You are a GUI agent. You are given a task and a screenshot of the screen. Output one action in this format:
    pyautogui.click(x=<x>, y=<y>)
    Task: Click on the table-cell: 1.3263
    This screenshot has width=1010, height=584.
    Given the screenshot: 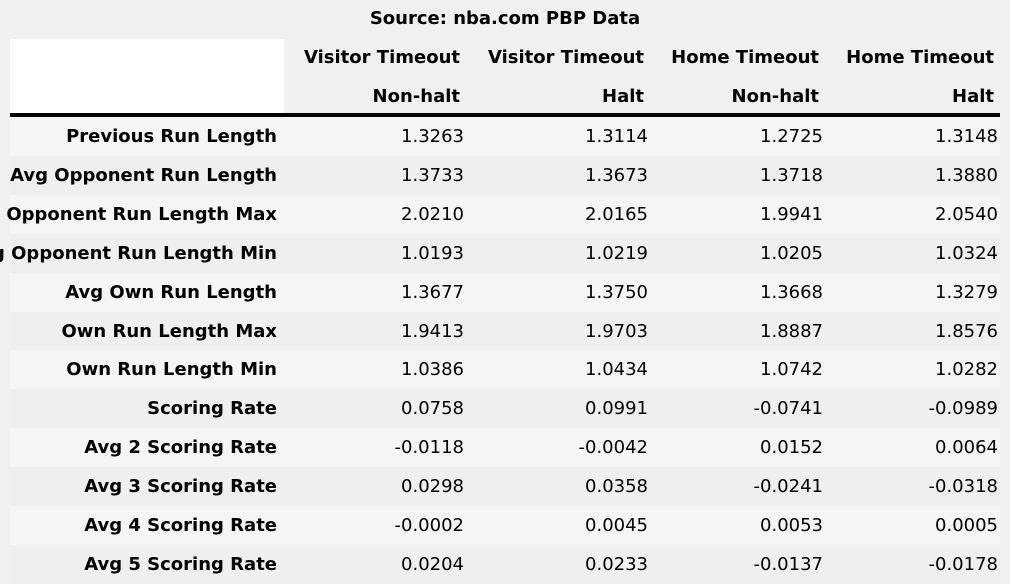 What is the action you would take?
    pyautogui.click(x=432, y=136)
    